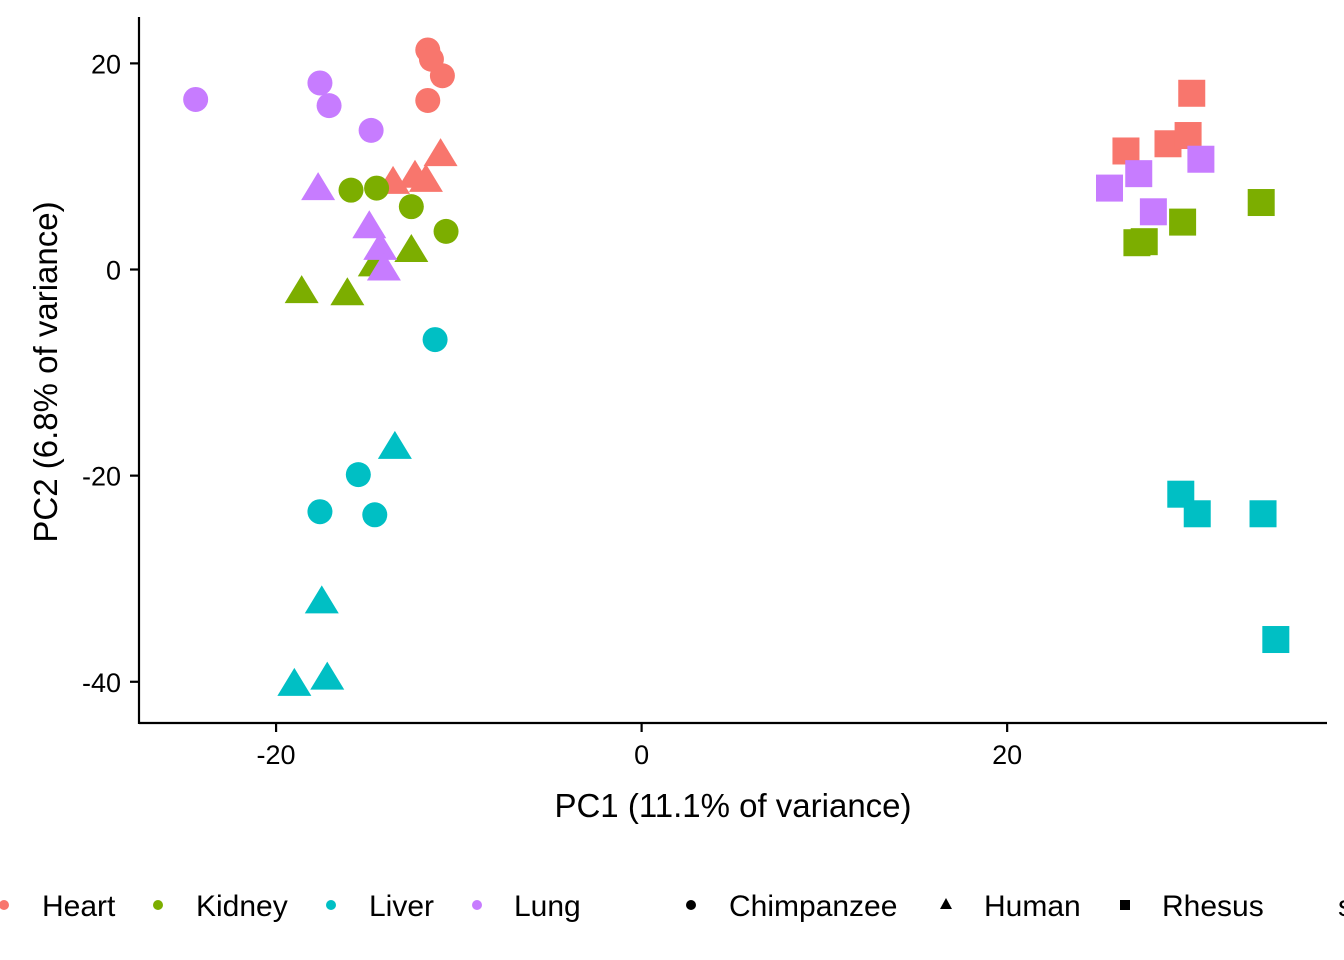  I want to click on x-tick-label: -20, so click(276, 755).